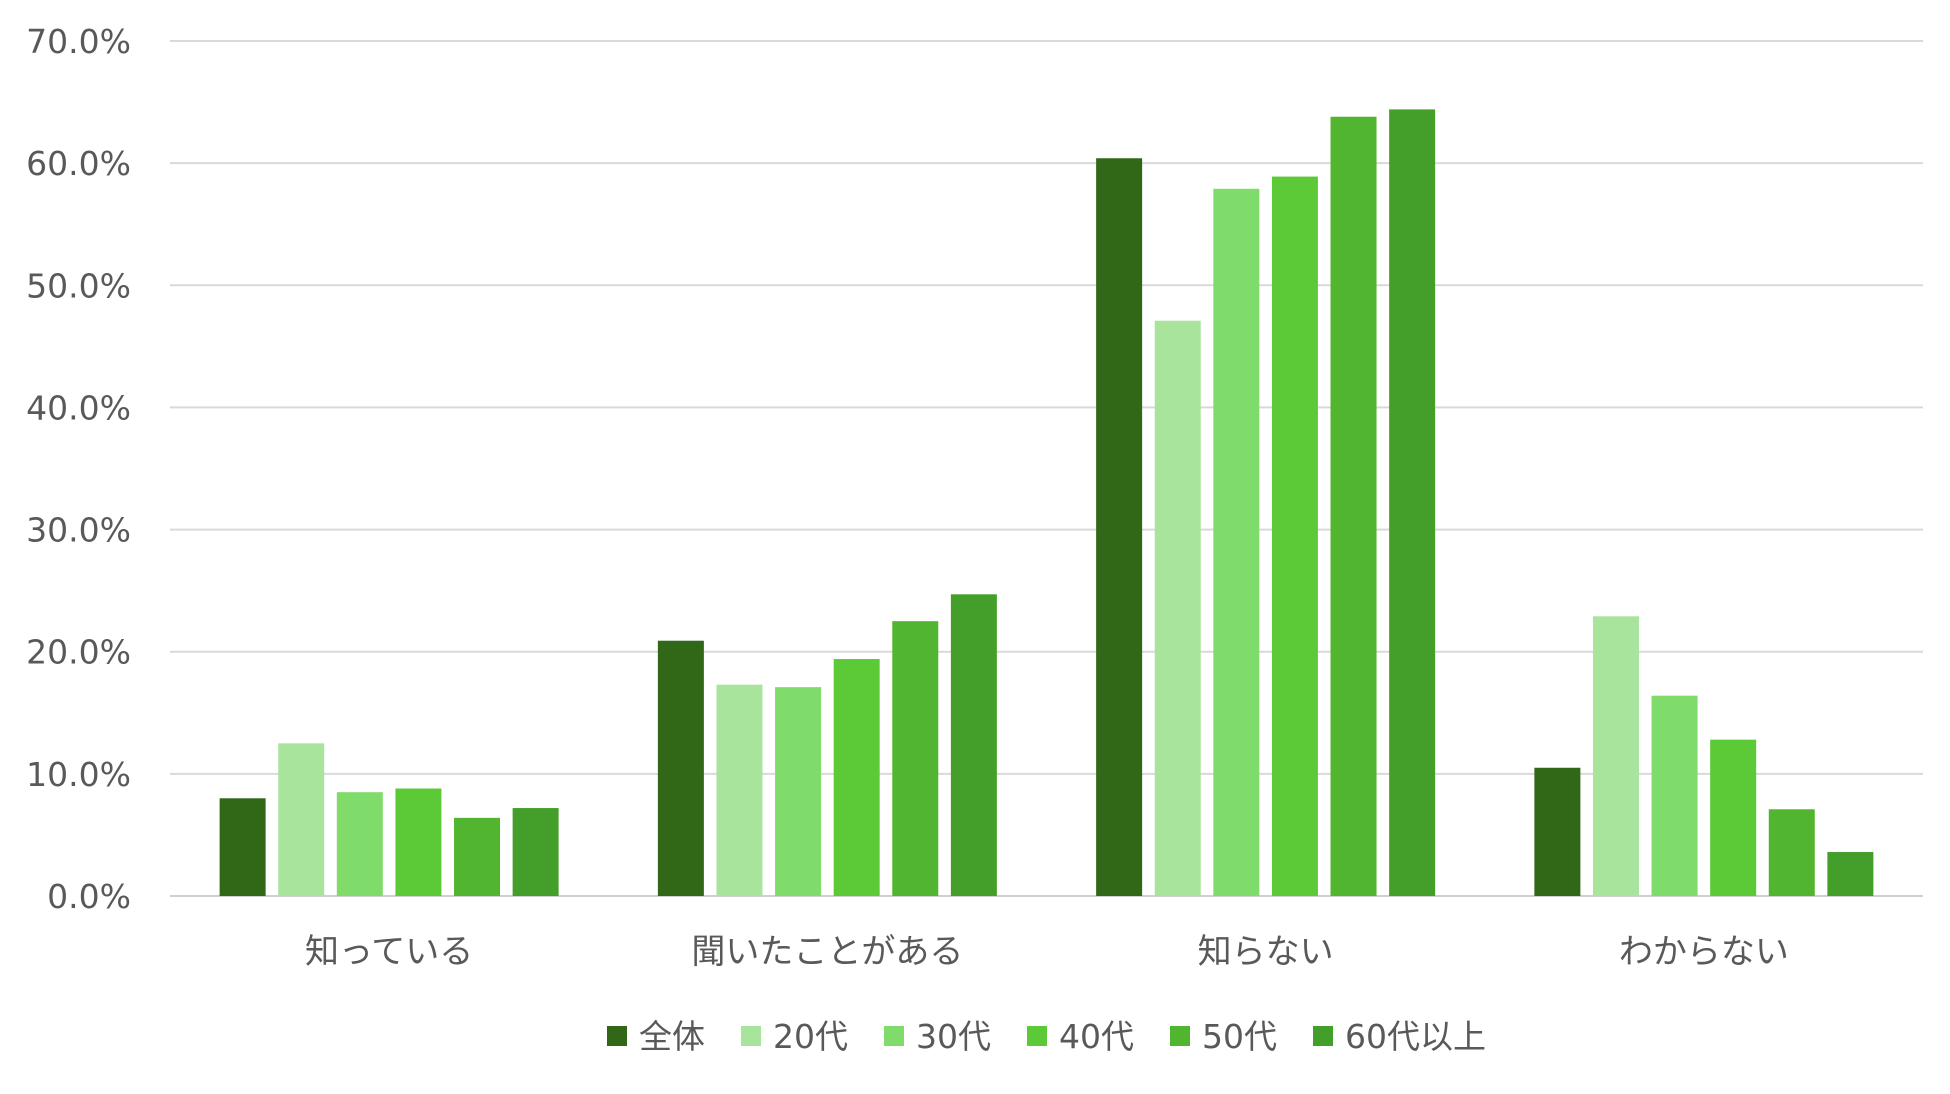 The width and height of the screenshot is (1950, 1094). I want to click on y-tick-label: 40.0%, so click(78, 407).